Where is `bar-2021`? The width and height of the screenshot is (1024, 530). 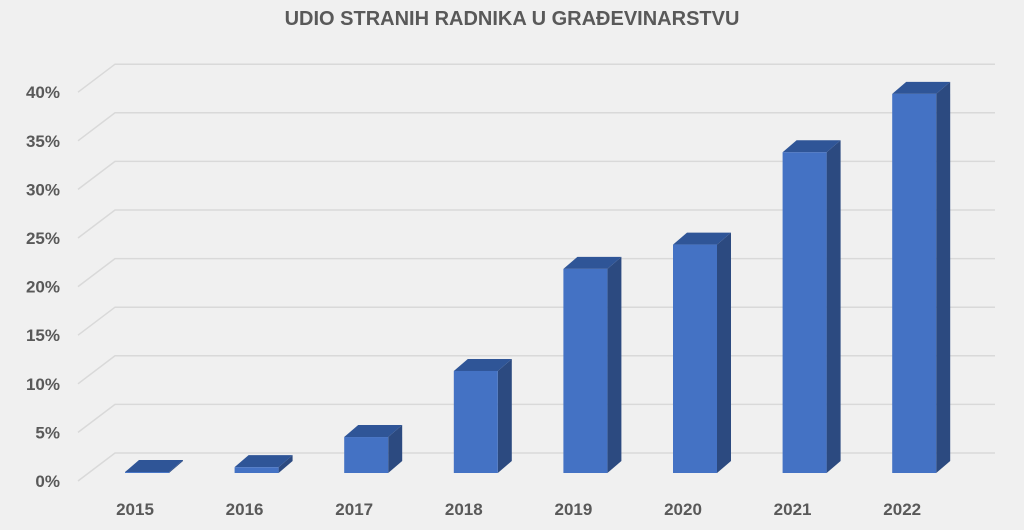
bar-2021 is located at coordinates (811, 307).